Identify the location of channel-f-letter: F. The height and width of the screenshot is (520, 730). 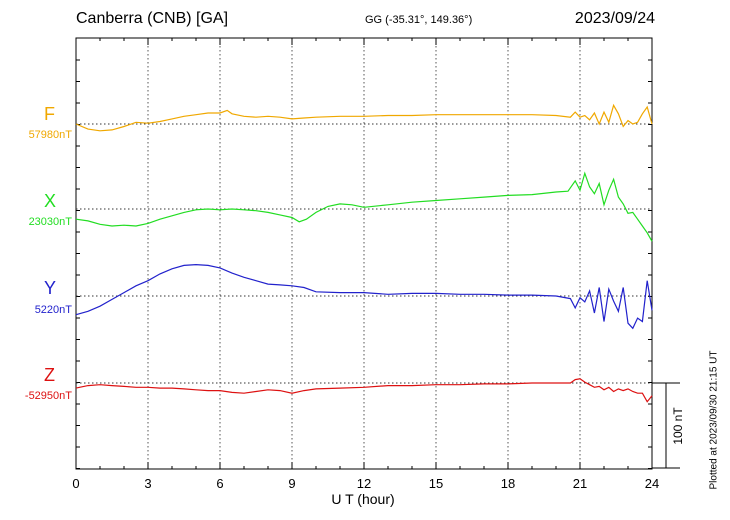
(49, 114).